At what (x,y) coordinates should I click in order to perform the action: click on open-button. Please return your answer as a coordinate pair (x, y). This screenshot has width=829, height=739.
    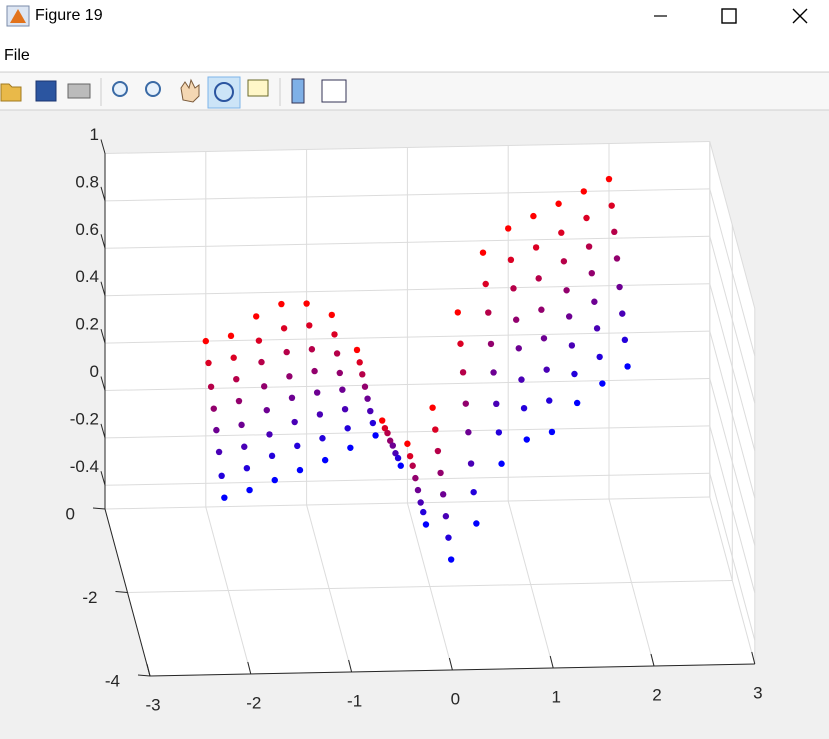
    Looking at the image, I should click on (11, 92).